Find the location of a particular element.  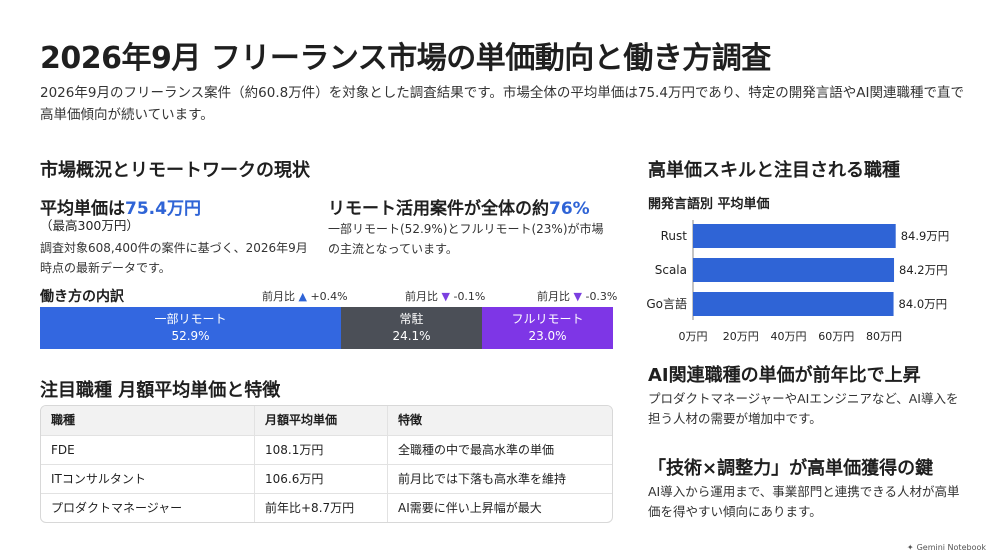

table-row: ITコンサルタント 106.6万円 前月比では下落も高水準を維持 is located at coordinates (326, 478).